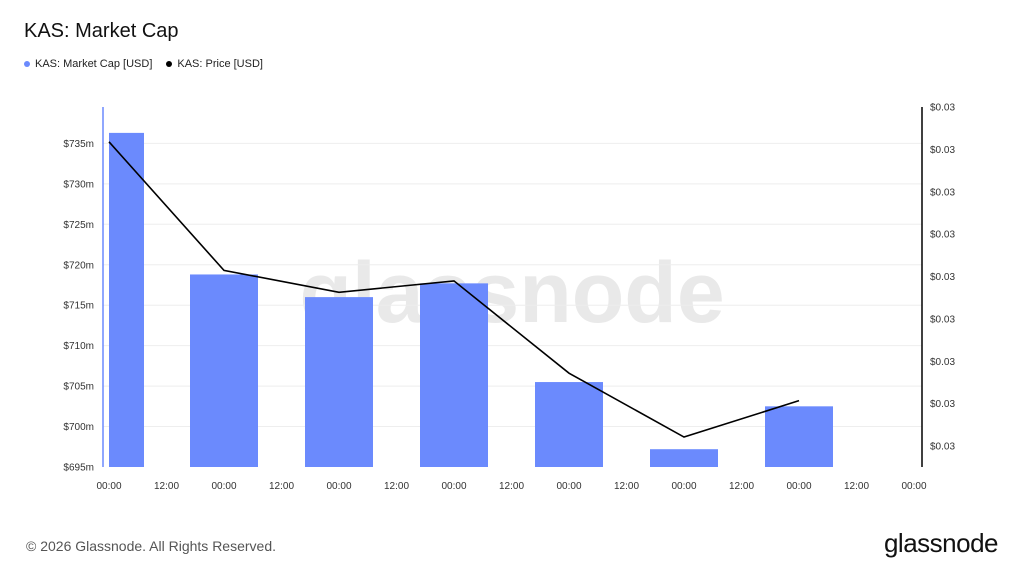 This screenshot has height=576, width=1024. Describe the element at coordinates (78, 387) in the screenshot. I see `y-left-tick-label: $705m` at that location.